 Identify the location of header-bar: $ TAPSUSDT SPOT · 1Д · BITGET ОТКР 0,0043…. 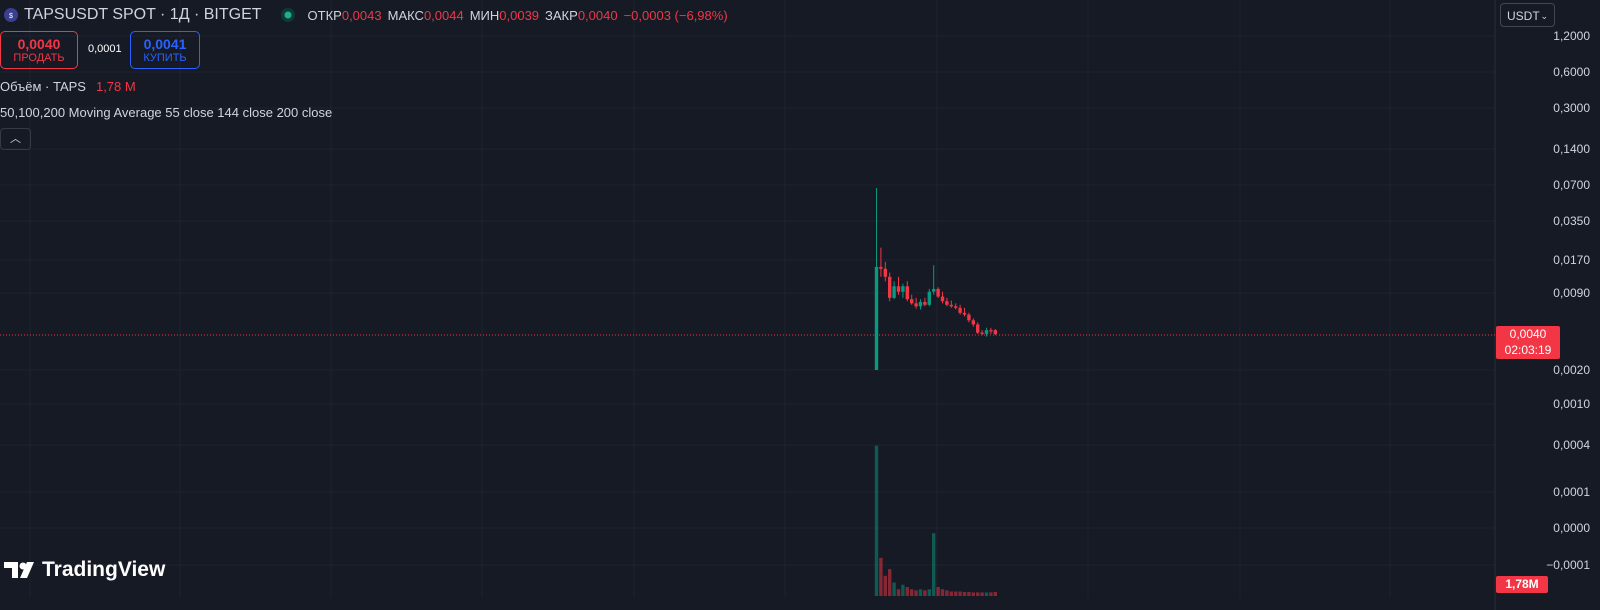
(747, 15).